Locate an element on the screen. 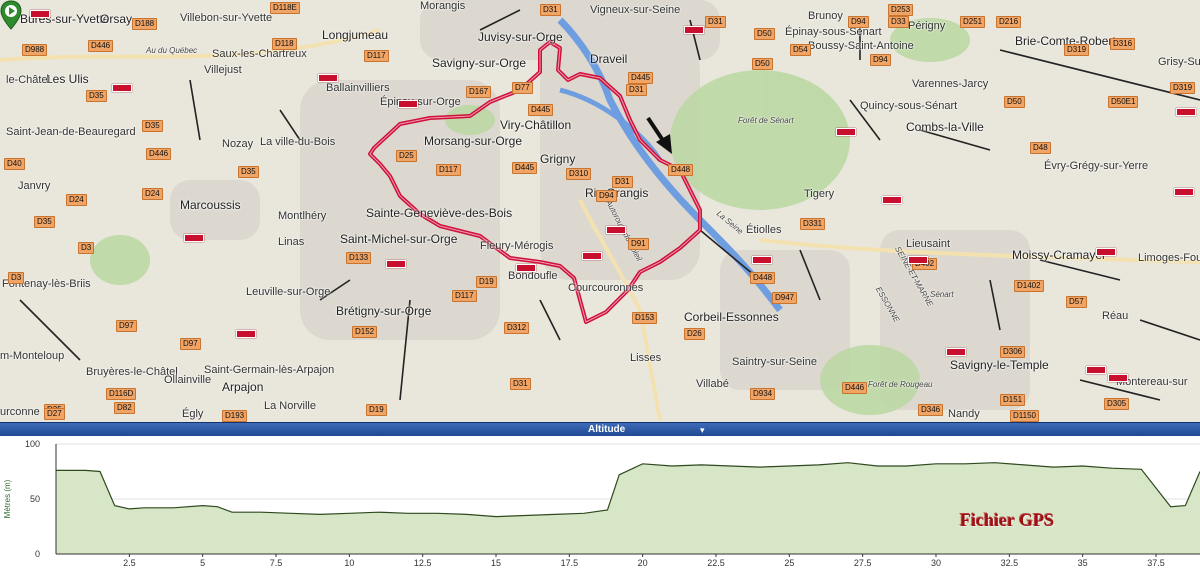  x-tick-label: 5 is located at coordinates (202, 563).